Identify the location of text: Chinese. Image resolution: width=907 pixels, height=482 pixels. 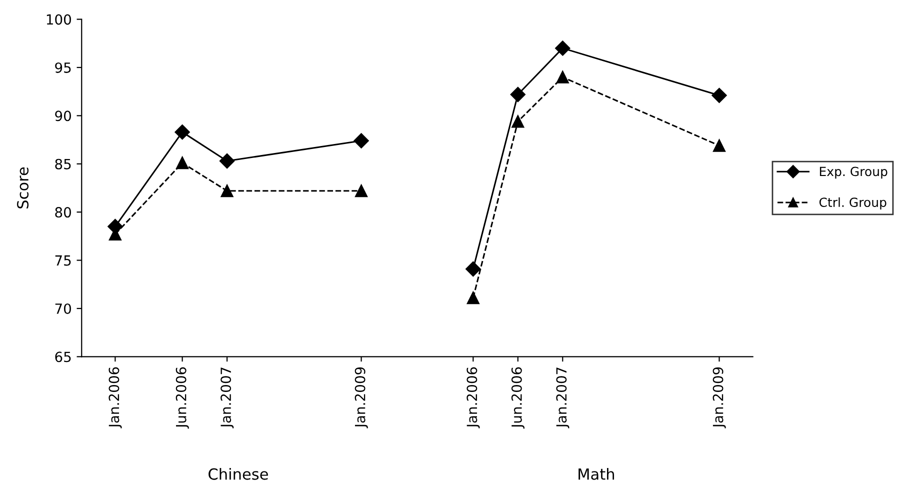
(238, 474).